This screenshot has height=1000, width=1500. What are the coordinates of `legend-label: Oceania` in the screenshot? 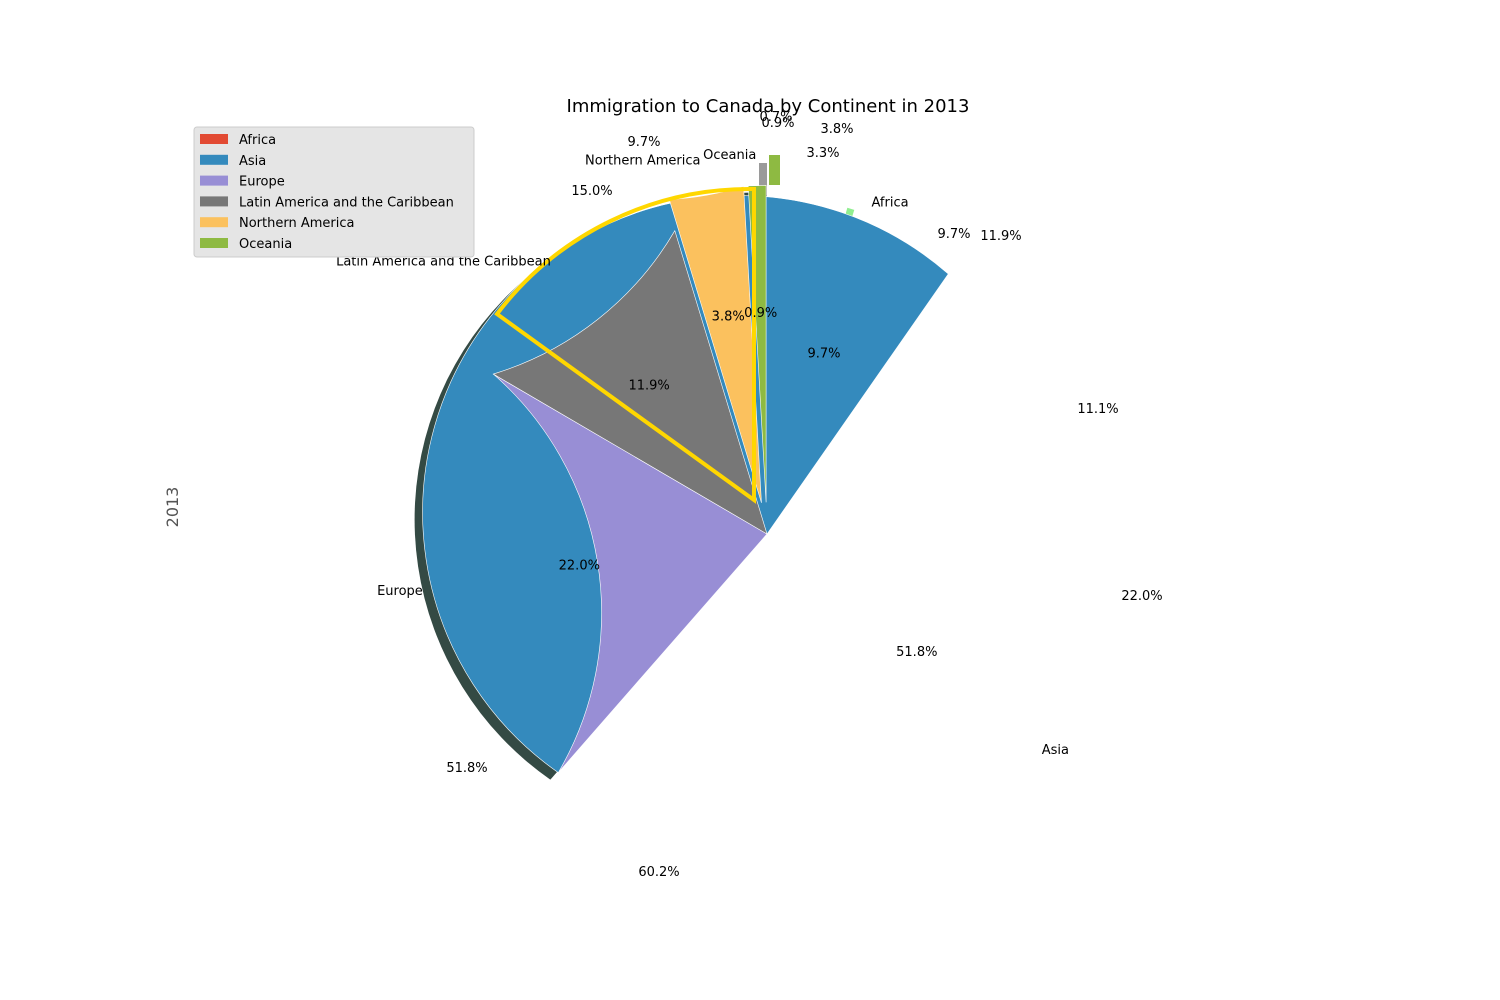 It's located at (265, 244).